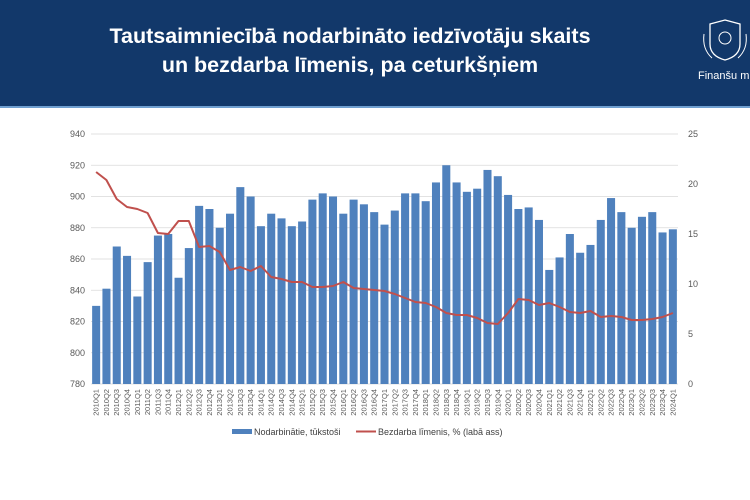  Describe the element at coordinates (569, 402) in the screenshot. I see `x-axis-tick: 2021Q3` at that location.